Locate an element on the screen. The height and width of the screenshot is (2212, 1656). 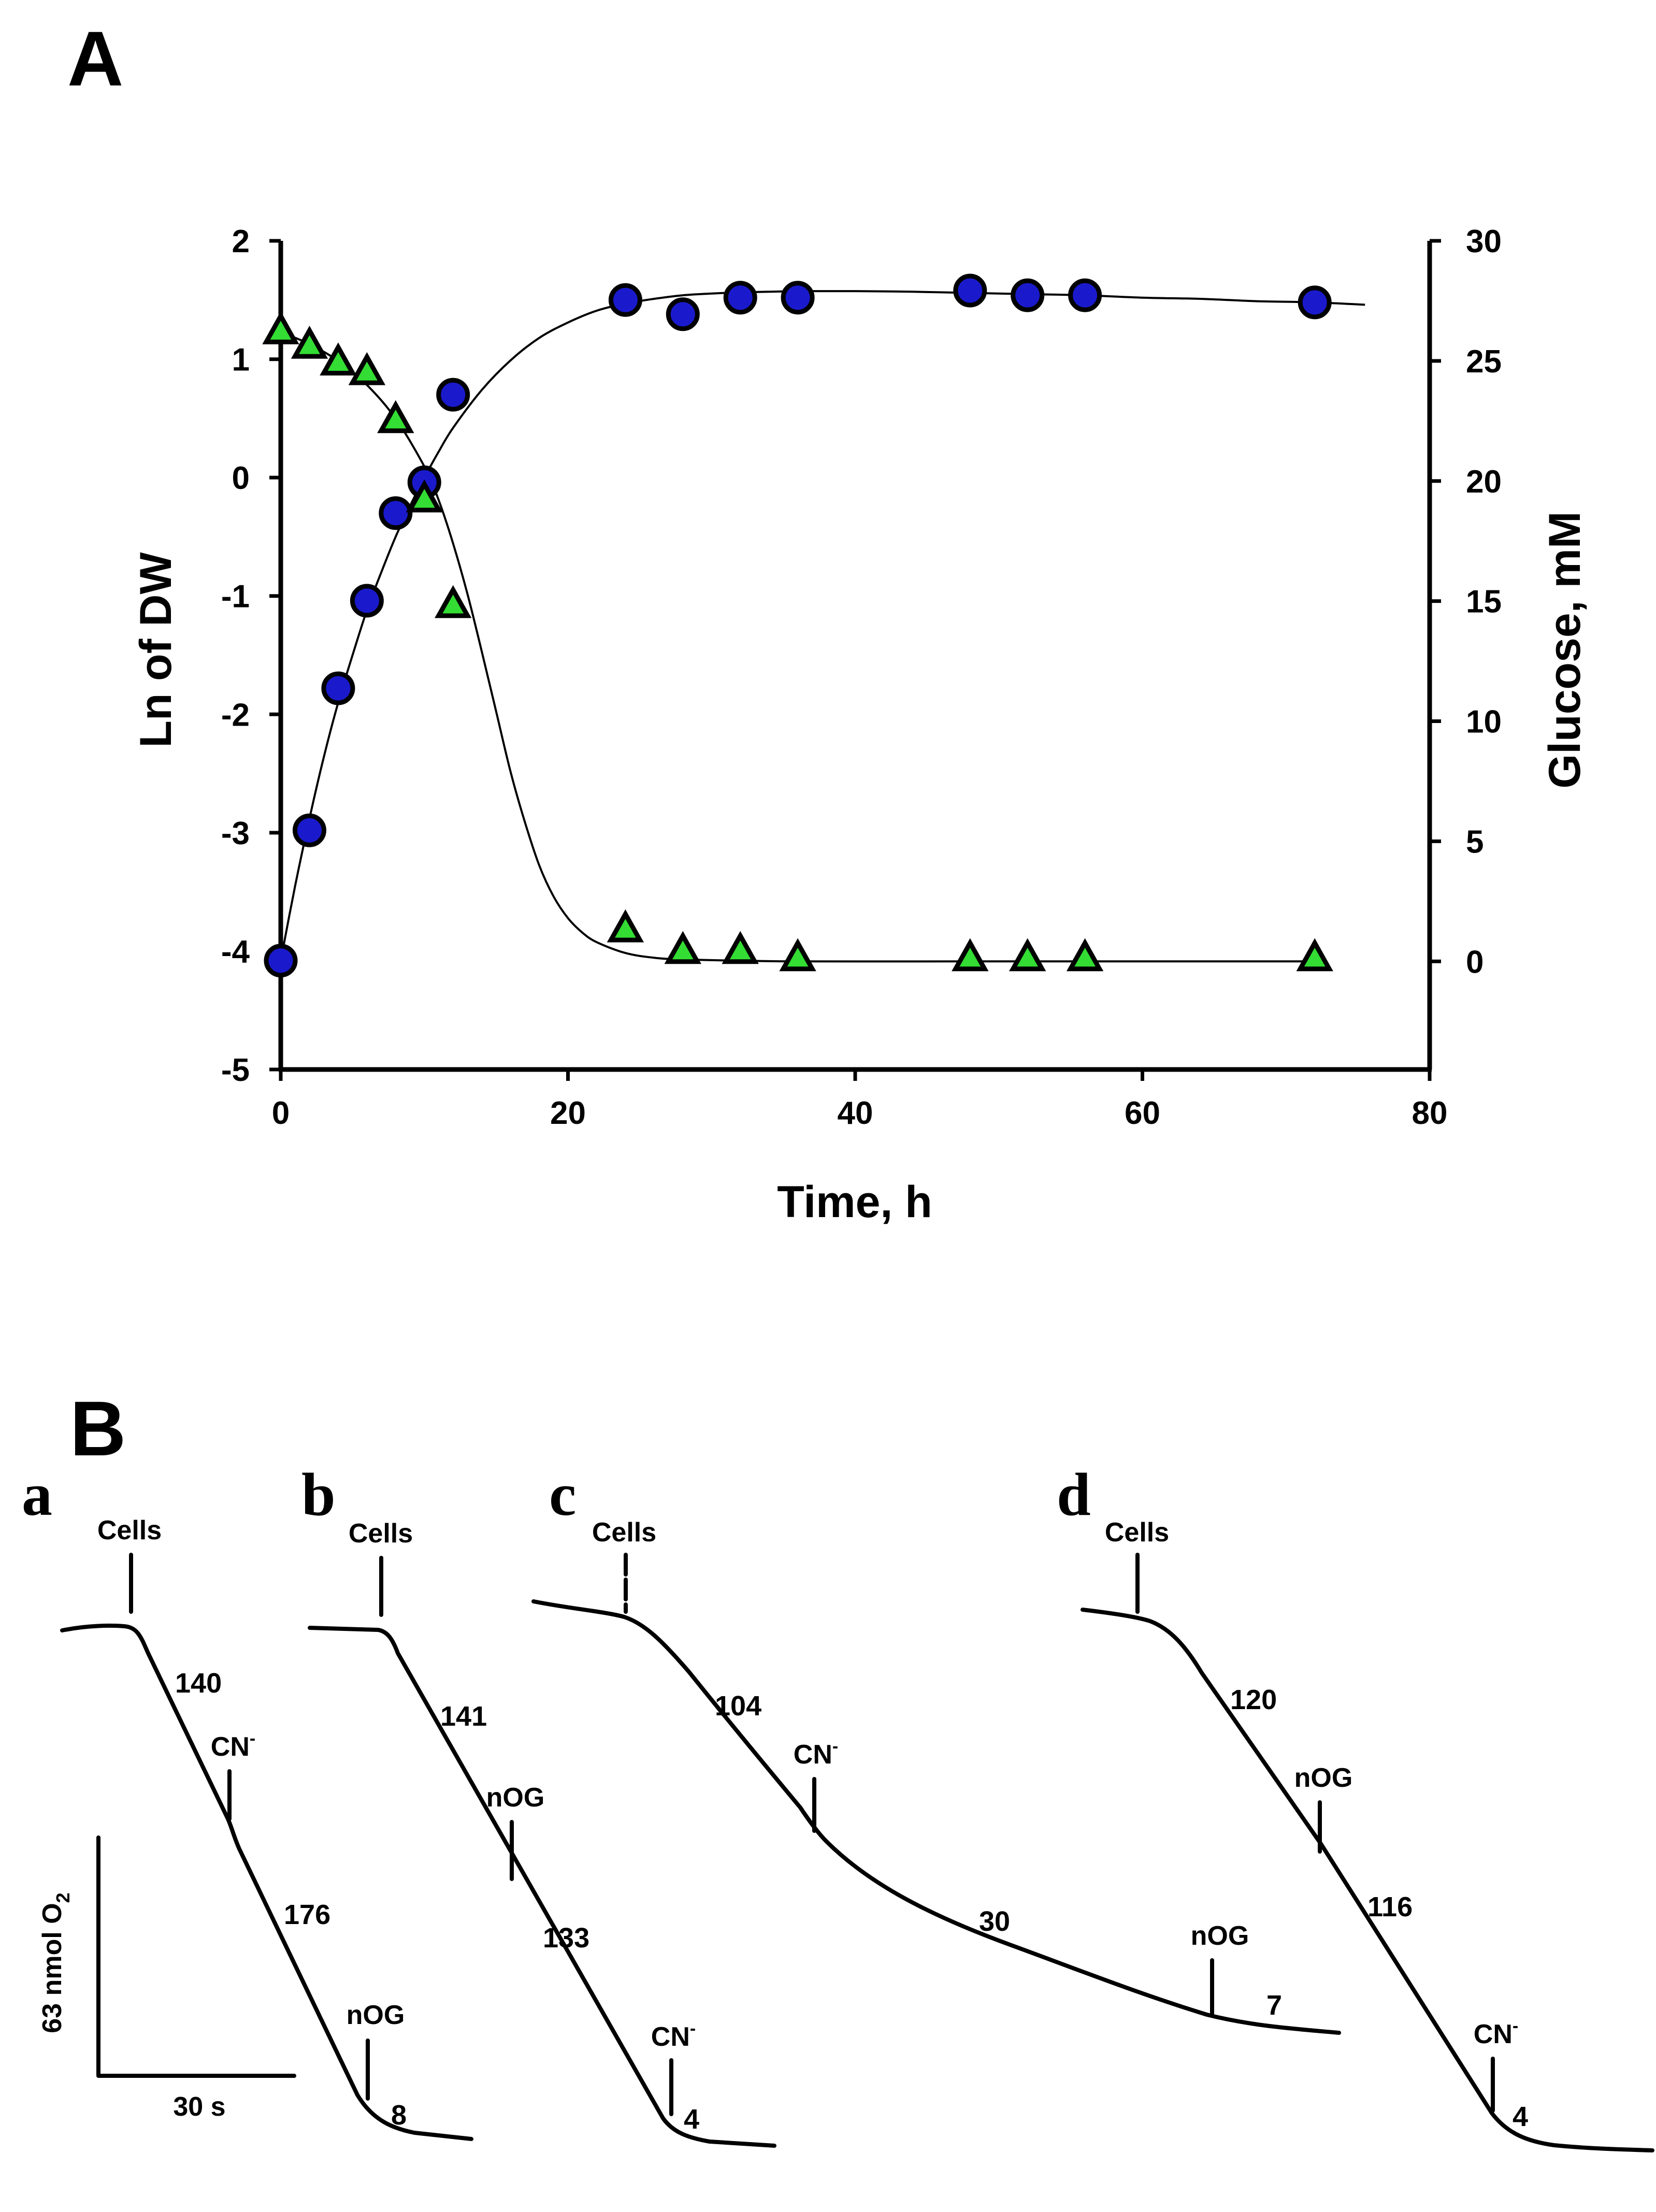
trace-a-line is located at coordinates (266, 1882).